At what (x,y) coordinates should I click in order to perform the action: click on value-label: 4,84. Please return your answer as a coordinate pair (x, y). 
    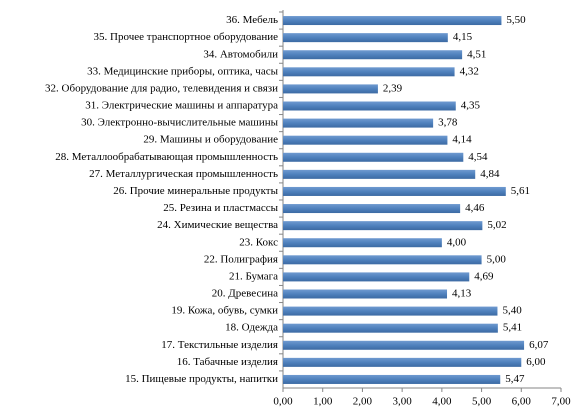
    Looking at the image, I should click on (490, 174).